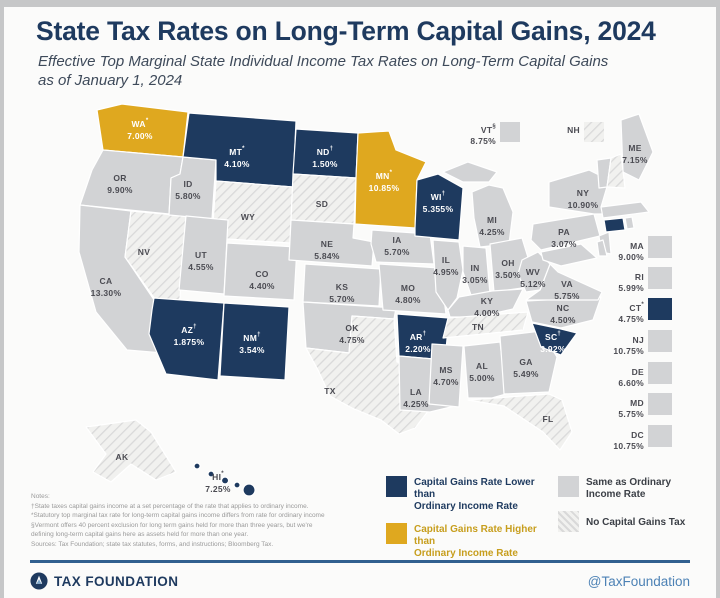 Image resolution: width=720 pixels, height=598 pixels. Describe the element at coordinates (634, 148) in the screenshot. I see `state-label-me: ME` at that location.